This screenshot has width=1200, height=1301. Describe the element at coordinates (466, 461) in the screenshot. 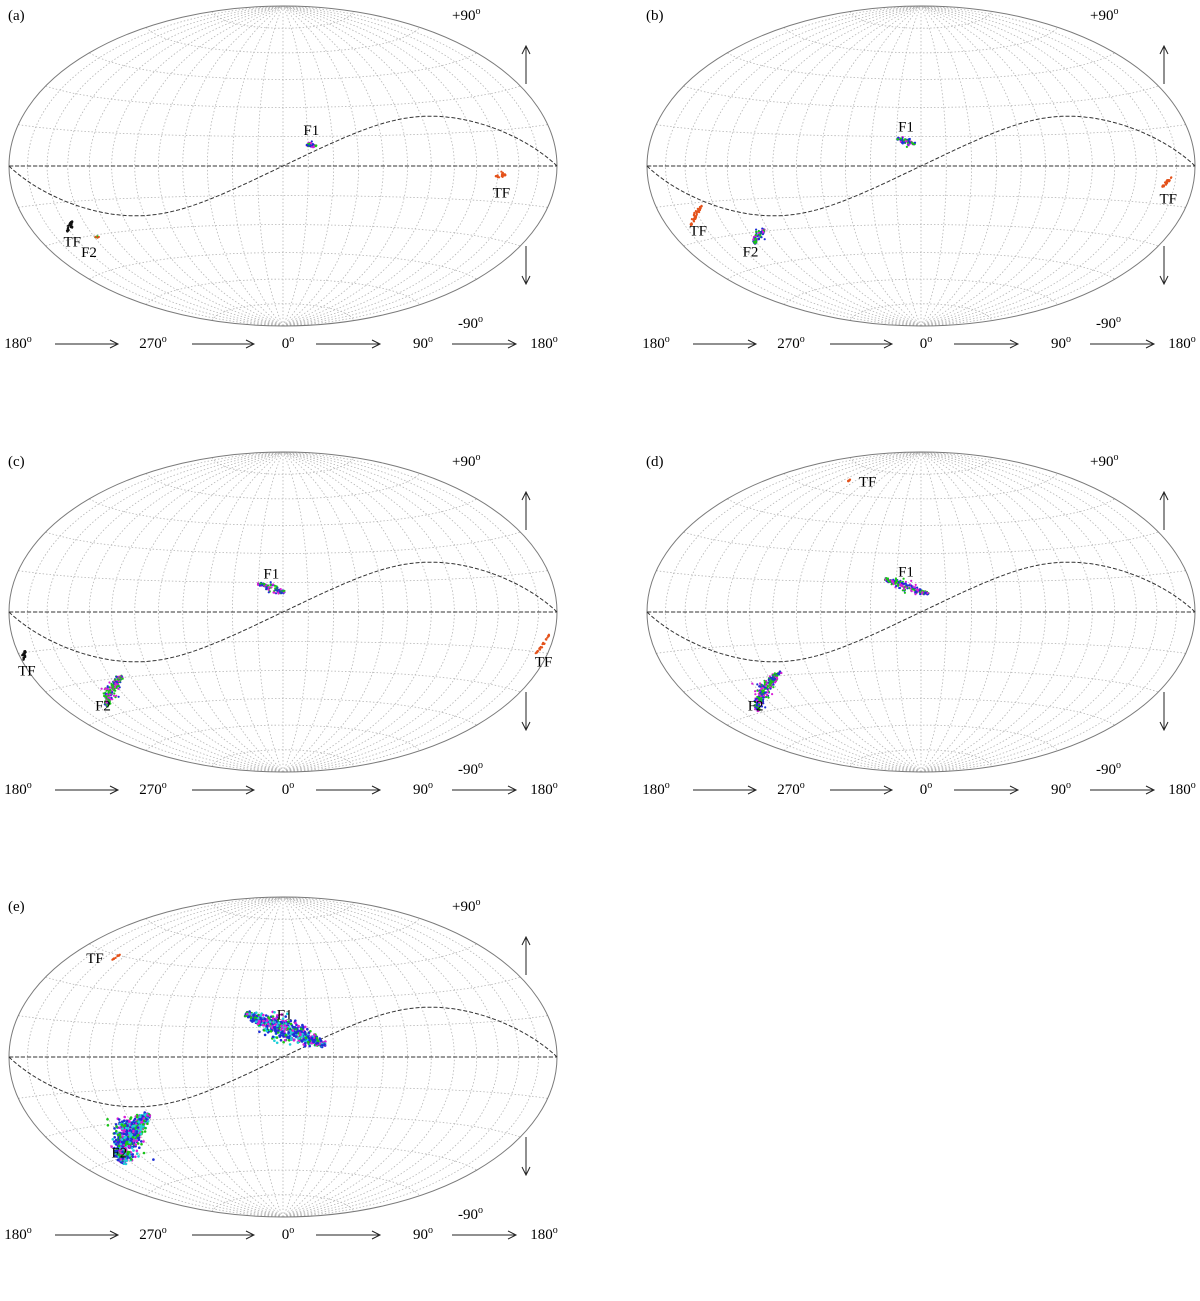

I see `lat-label-top: +90o` at that location.